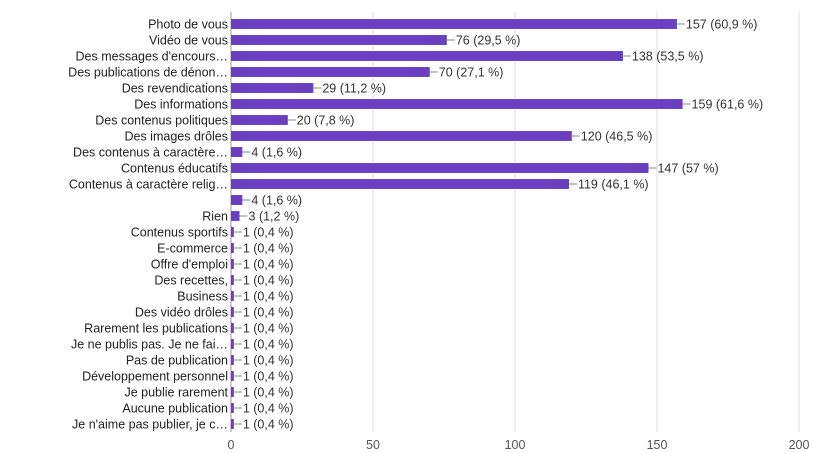  I want to click on value-label: 3 (1,2 %), so click(274, 216).